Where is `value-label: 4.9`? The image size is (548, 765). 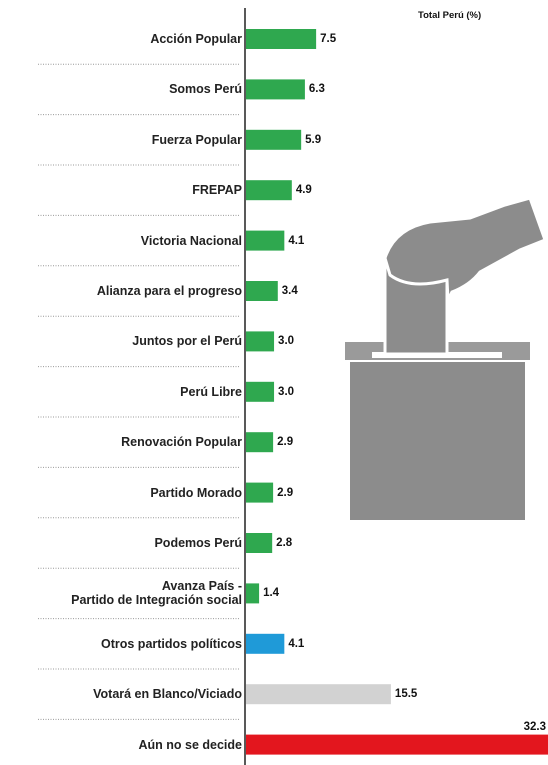 value-label: 4.9 is located at coordinates (303, 190).